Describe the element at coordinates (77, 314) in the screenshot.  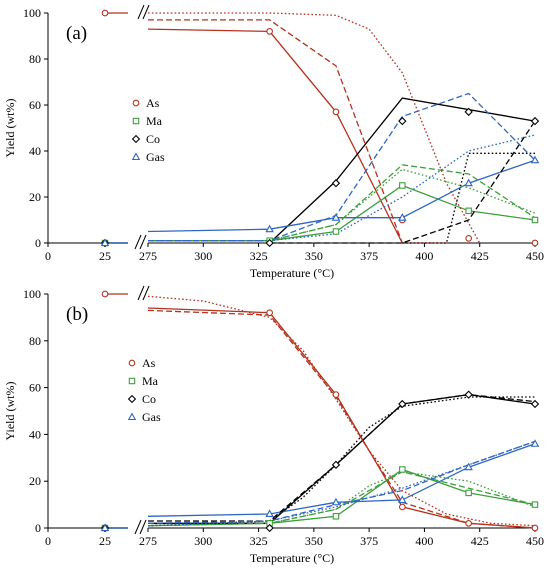
I see `panel-label: (b)` at that location.